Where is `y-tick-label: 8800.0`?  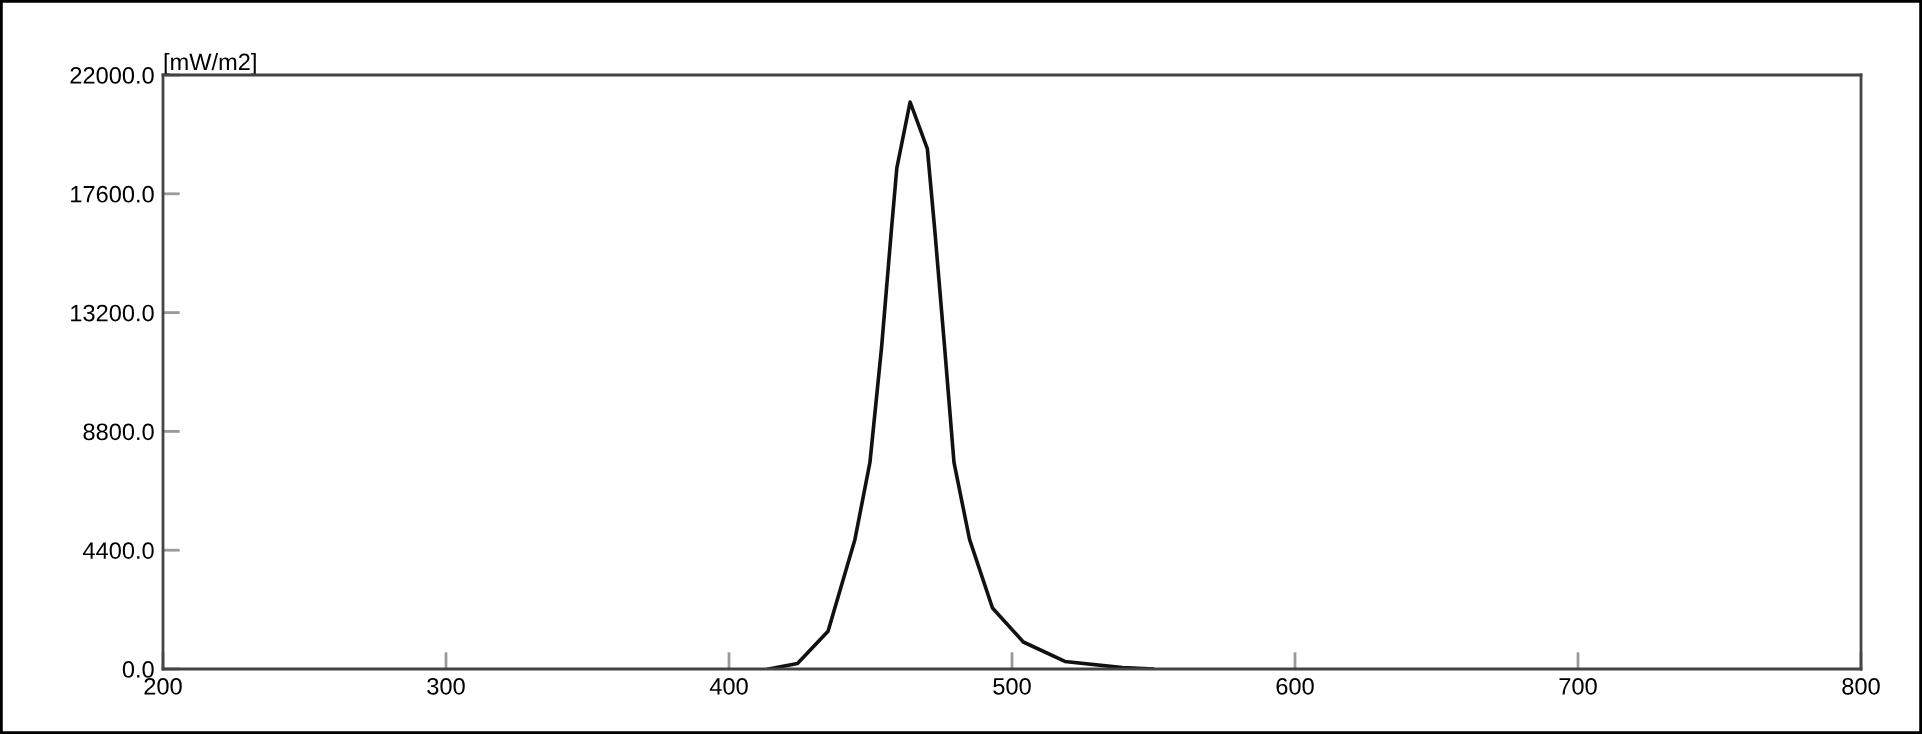 y-tick-label: 8800.0 is located at coordinates (118, 432).